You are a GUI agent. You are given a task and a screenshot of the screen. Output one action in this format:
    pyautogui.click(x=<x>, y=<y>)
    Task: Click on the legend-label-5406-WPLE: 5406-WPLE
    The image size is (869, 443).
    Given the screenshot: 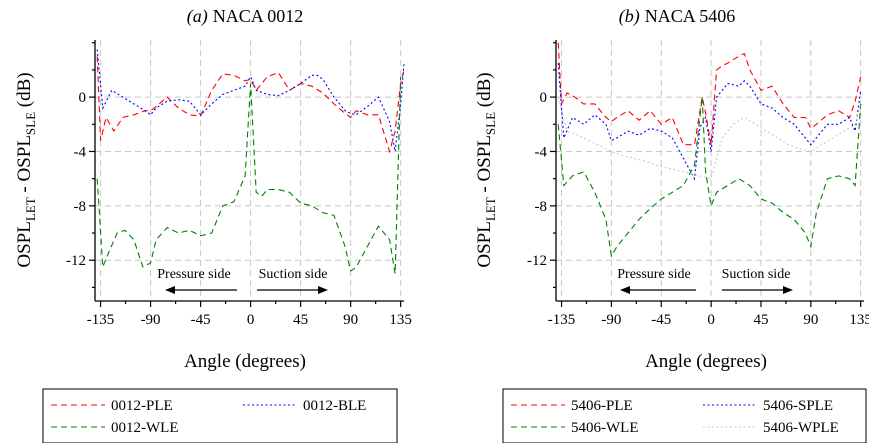 What is the action you would take?
    pyautogui.click(x=801, y=428)
    